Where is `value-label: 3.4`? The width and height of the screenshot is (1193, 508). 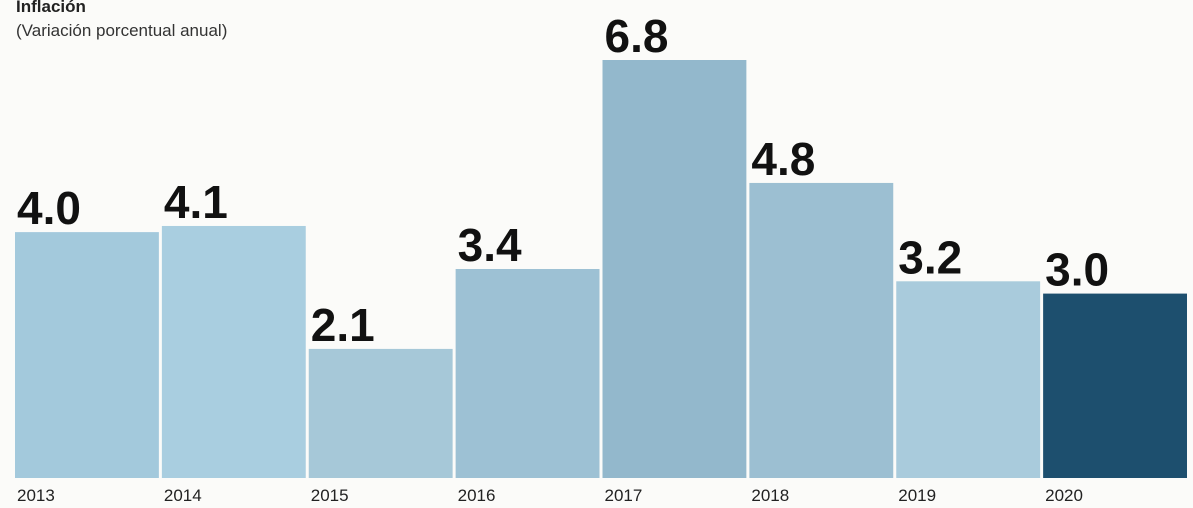
value-label: 3.4 is located at coordinates (490, 245).